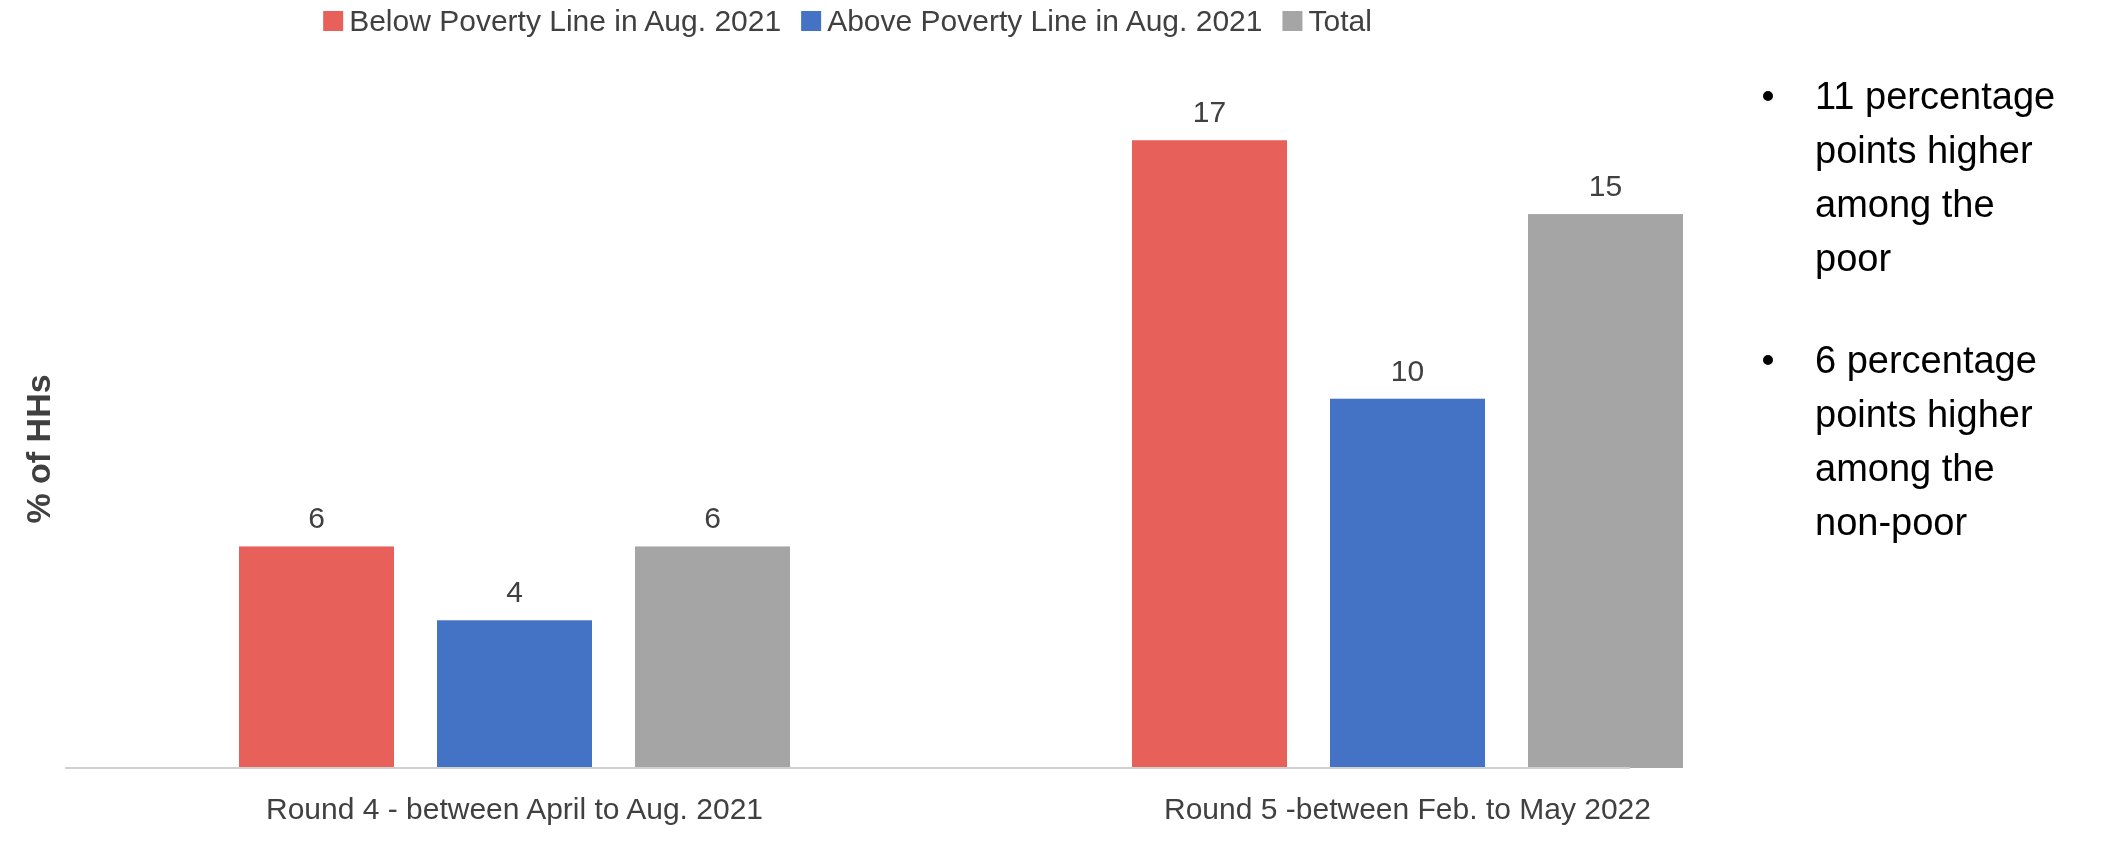 The width and height of the screenshot is (2121, 845). I want to click on x-tick-label: Round 5 -between Feb. to May 2022, so click(1407, 809).